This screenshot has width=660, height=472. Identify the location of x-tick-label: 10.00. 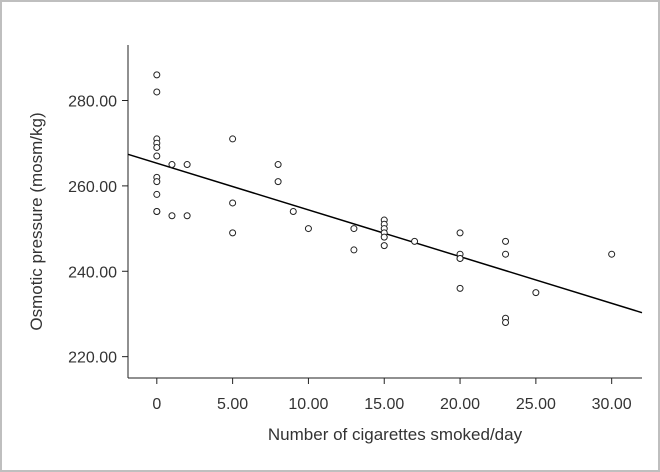
(308, 404).